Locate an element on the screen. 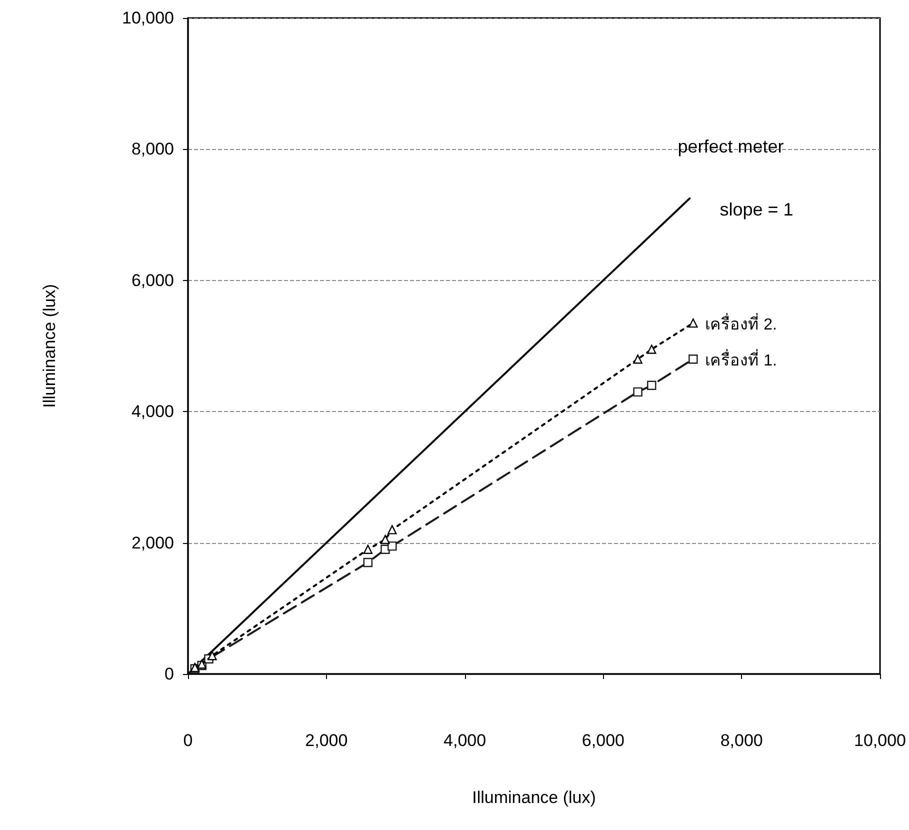 Image resolution: width=909 pixels, height=830 pixels. x-tick-label: 6,000 is located at coordinates (603, 740).